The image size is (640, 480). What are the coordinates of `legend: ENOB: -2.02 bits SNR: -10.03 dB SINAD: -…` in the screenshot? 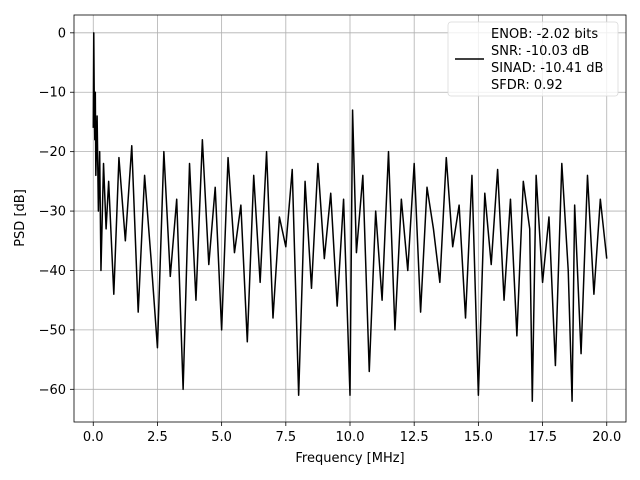 It's located at (533, 59).